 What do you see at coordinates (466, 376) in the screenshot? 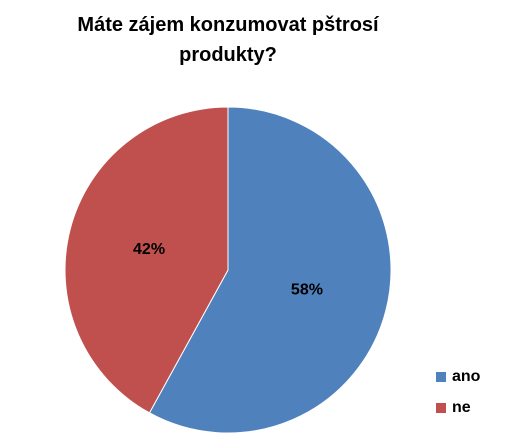
I see `legend-label: ano` at bounding box center [466, 376].